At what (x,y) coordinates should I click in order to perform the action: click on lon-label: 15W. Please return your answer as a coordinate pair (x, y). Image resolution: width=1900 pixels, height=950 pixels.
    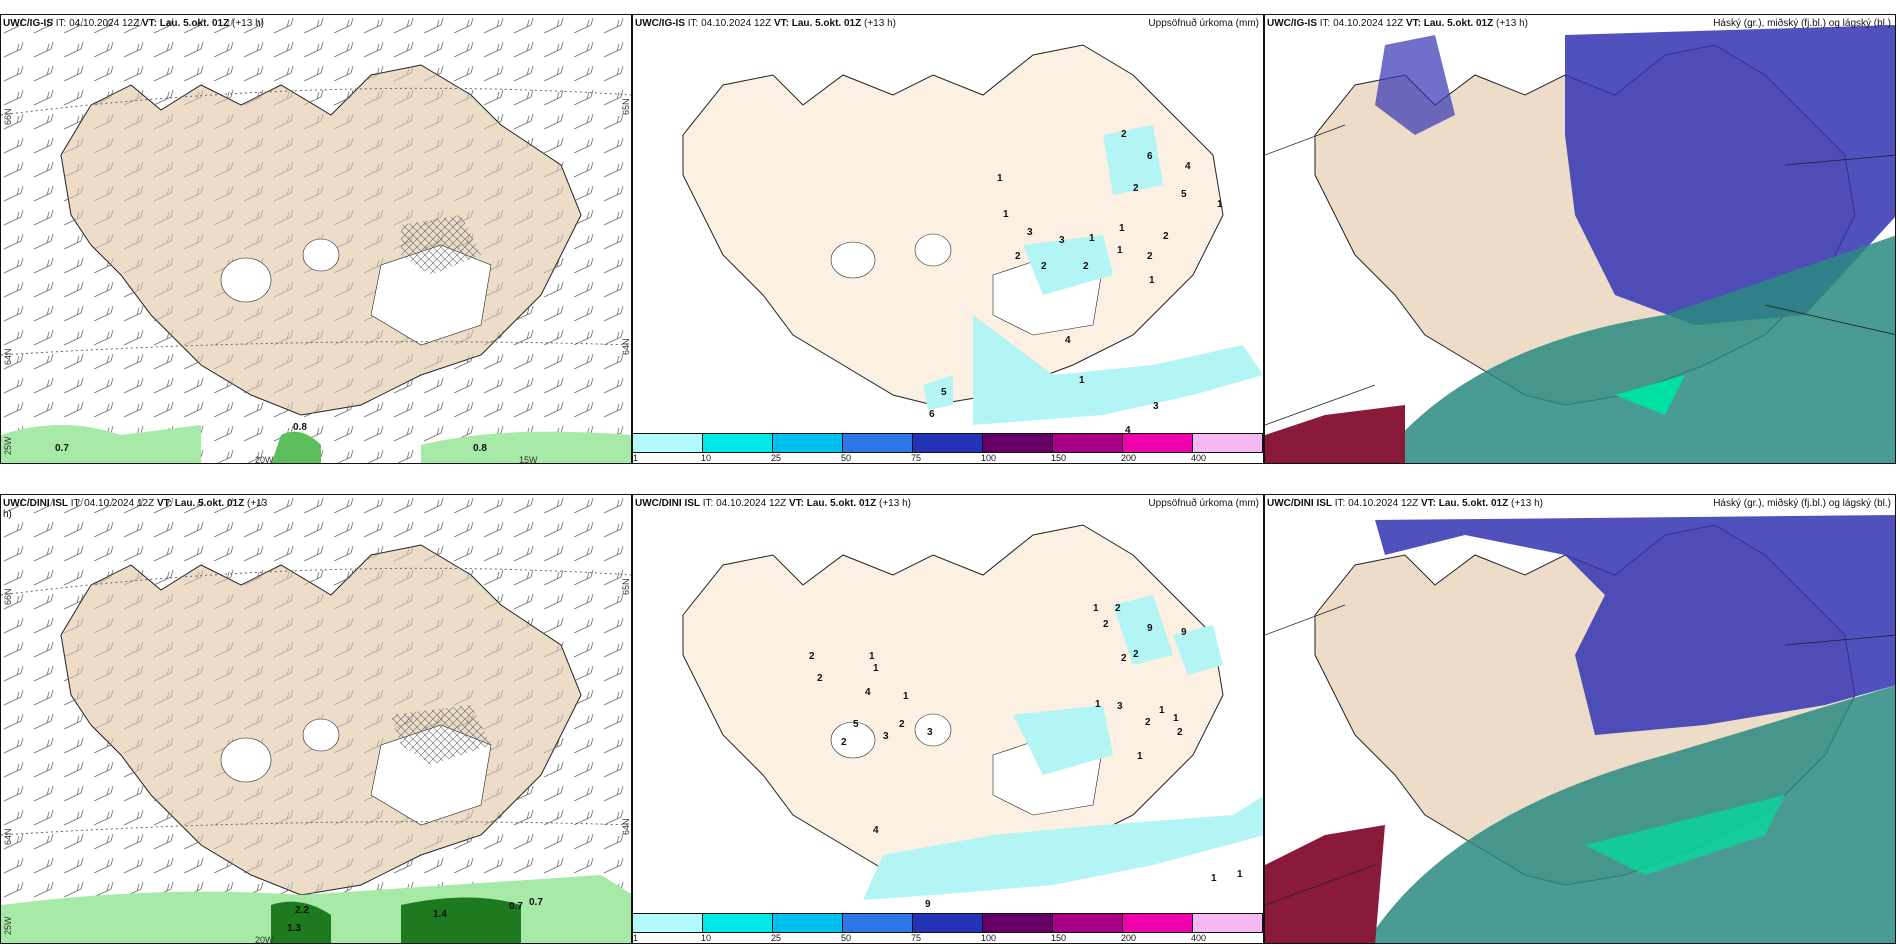
    Looking at the image, I should click on (528, 459).